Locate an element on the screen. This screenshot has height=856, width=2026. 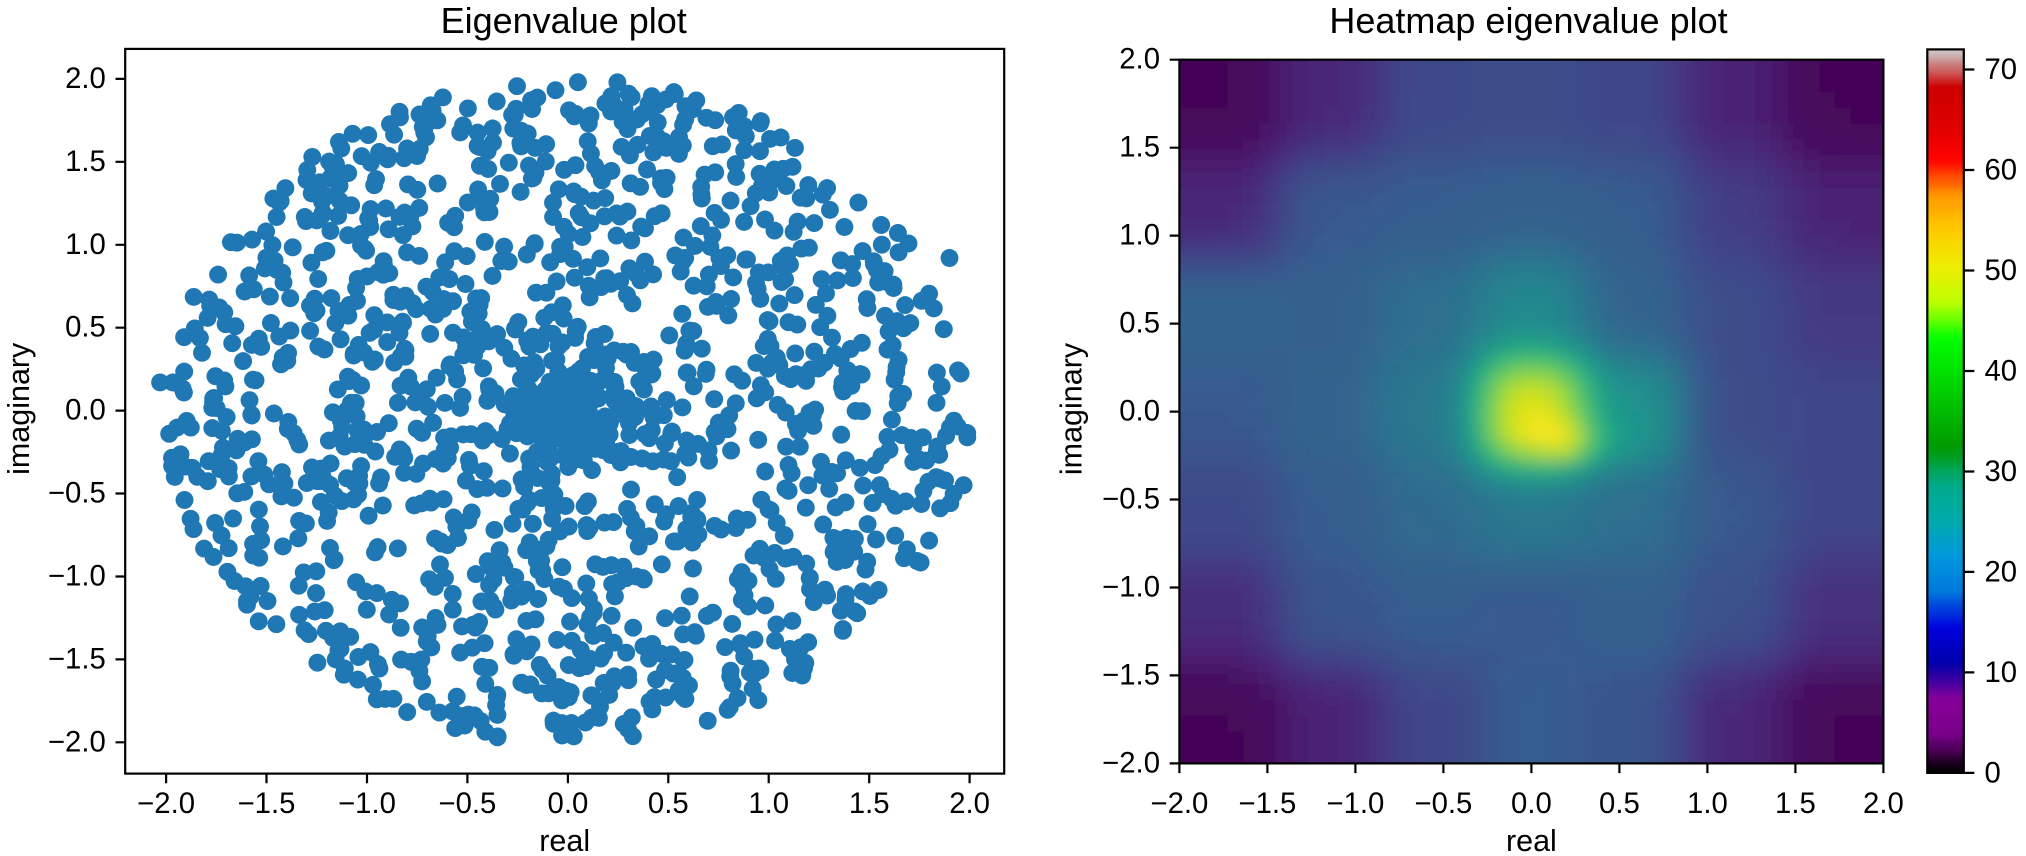
svg-text: 0 is located at coordinates (1993, 773).